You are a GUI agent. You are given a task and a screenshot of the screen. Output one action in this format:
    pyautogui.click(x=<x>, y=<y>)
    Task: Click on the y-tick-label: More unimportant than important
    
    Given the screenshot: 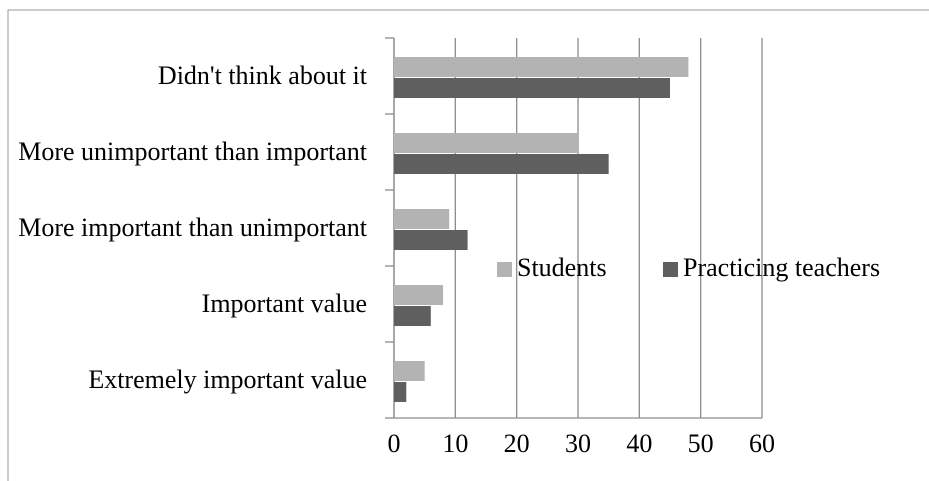 What is the action you would take?
    pyautogui.click(x=188, y=152)
    